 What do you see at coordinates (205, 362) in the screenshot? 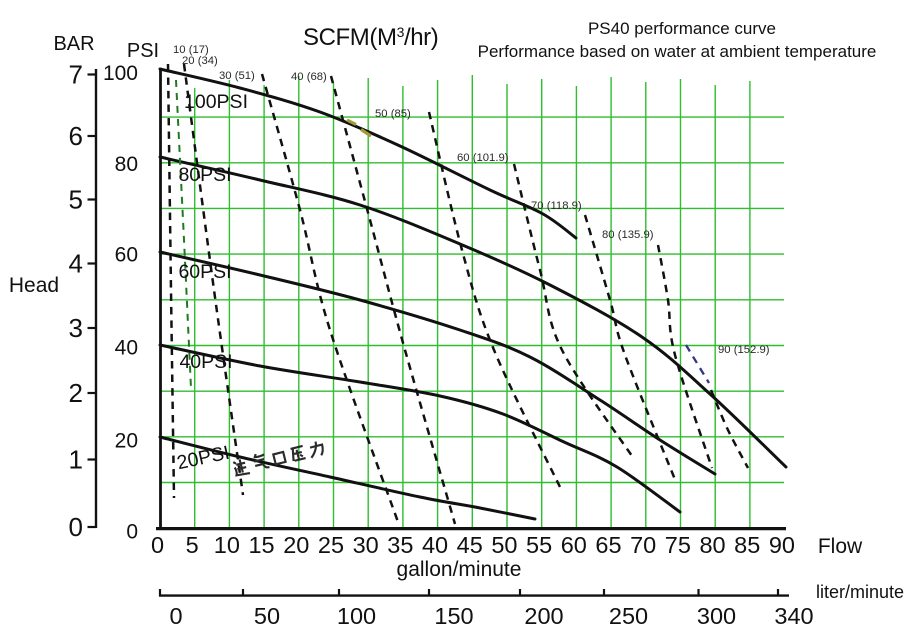
I see `svg-text: 40PSI` at bounding box center [205, 362].